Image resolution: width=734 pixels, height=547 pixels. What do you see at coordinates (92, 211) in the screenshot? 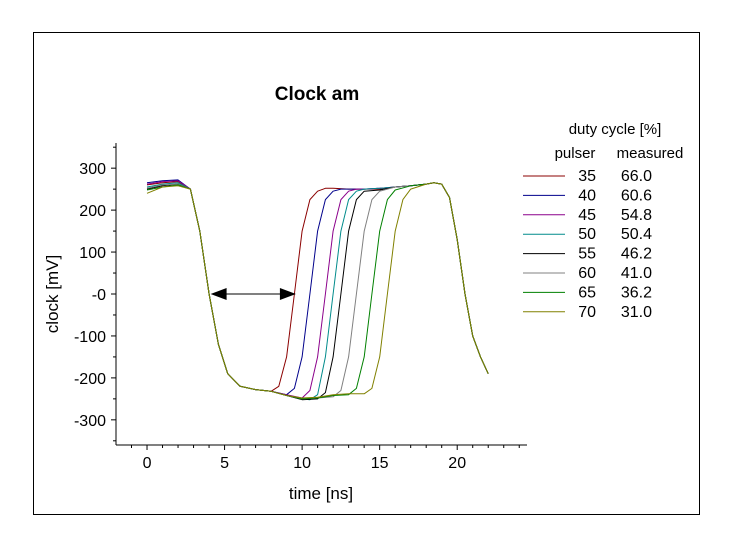
I see `y-tick-label: 200` at bounding box center [92, 211].